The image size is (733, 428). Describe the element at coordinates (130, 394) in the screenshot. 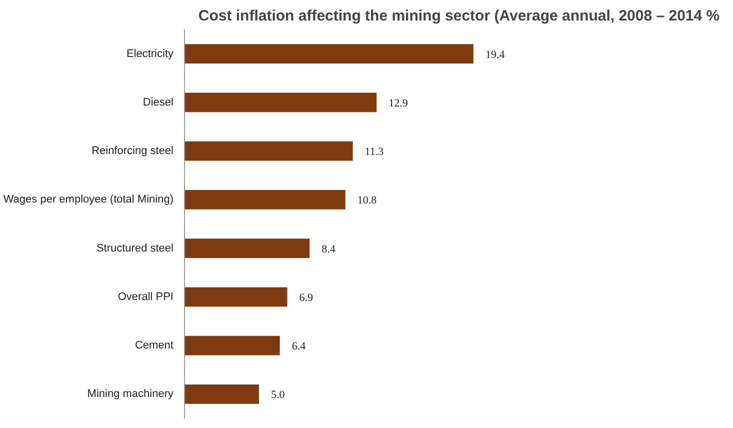

I see `y-tick-label: Mining machinery` at that location.